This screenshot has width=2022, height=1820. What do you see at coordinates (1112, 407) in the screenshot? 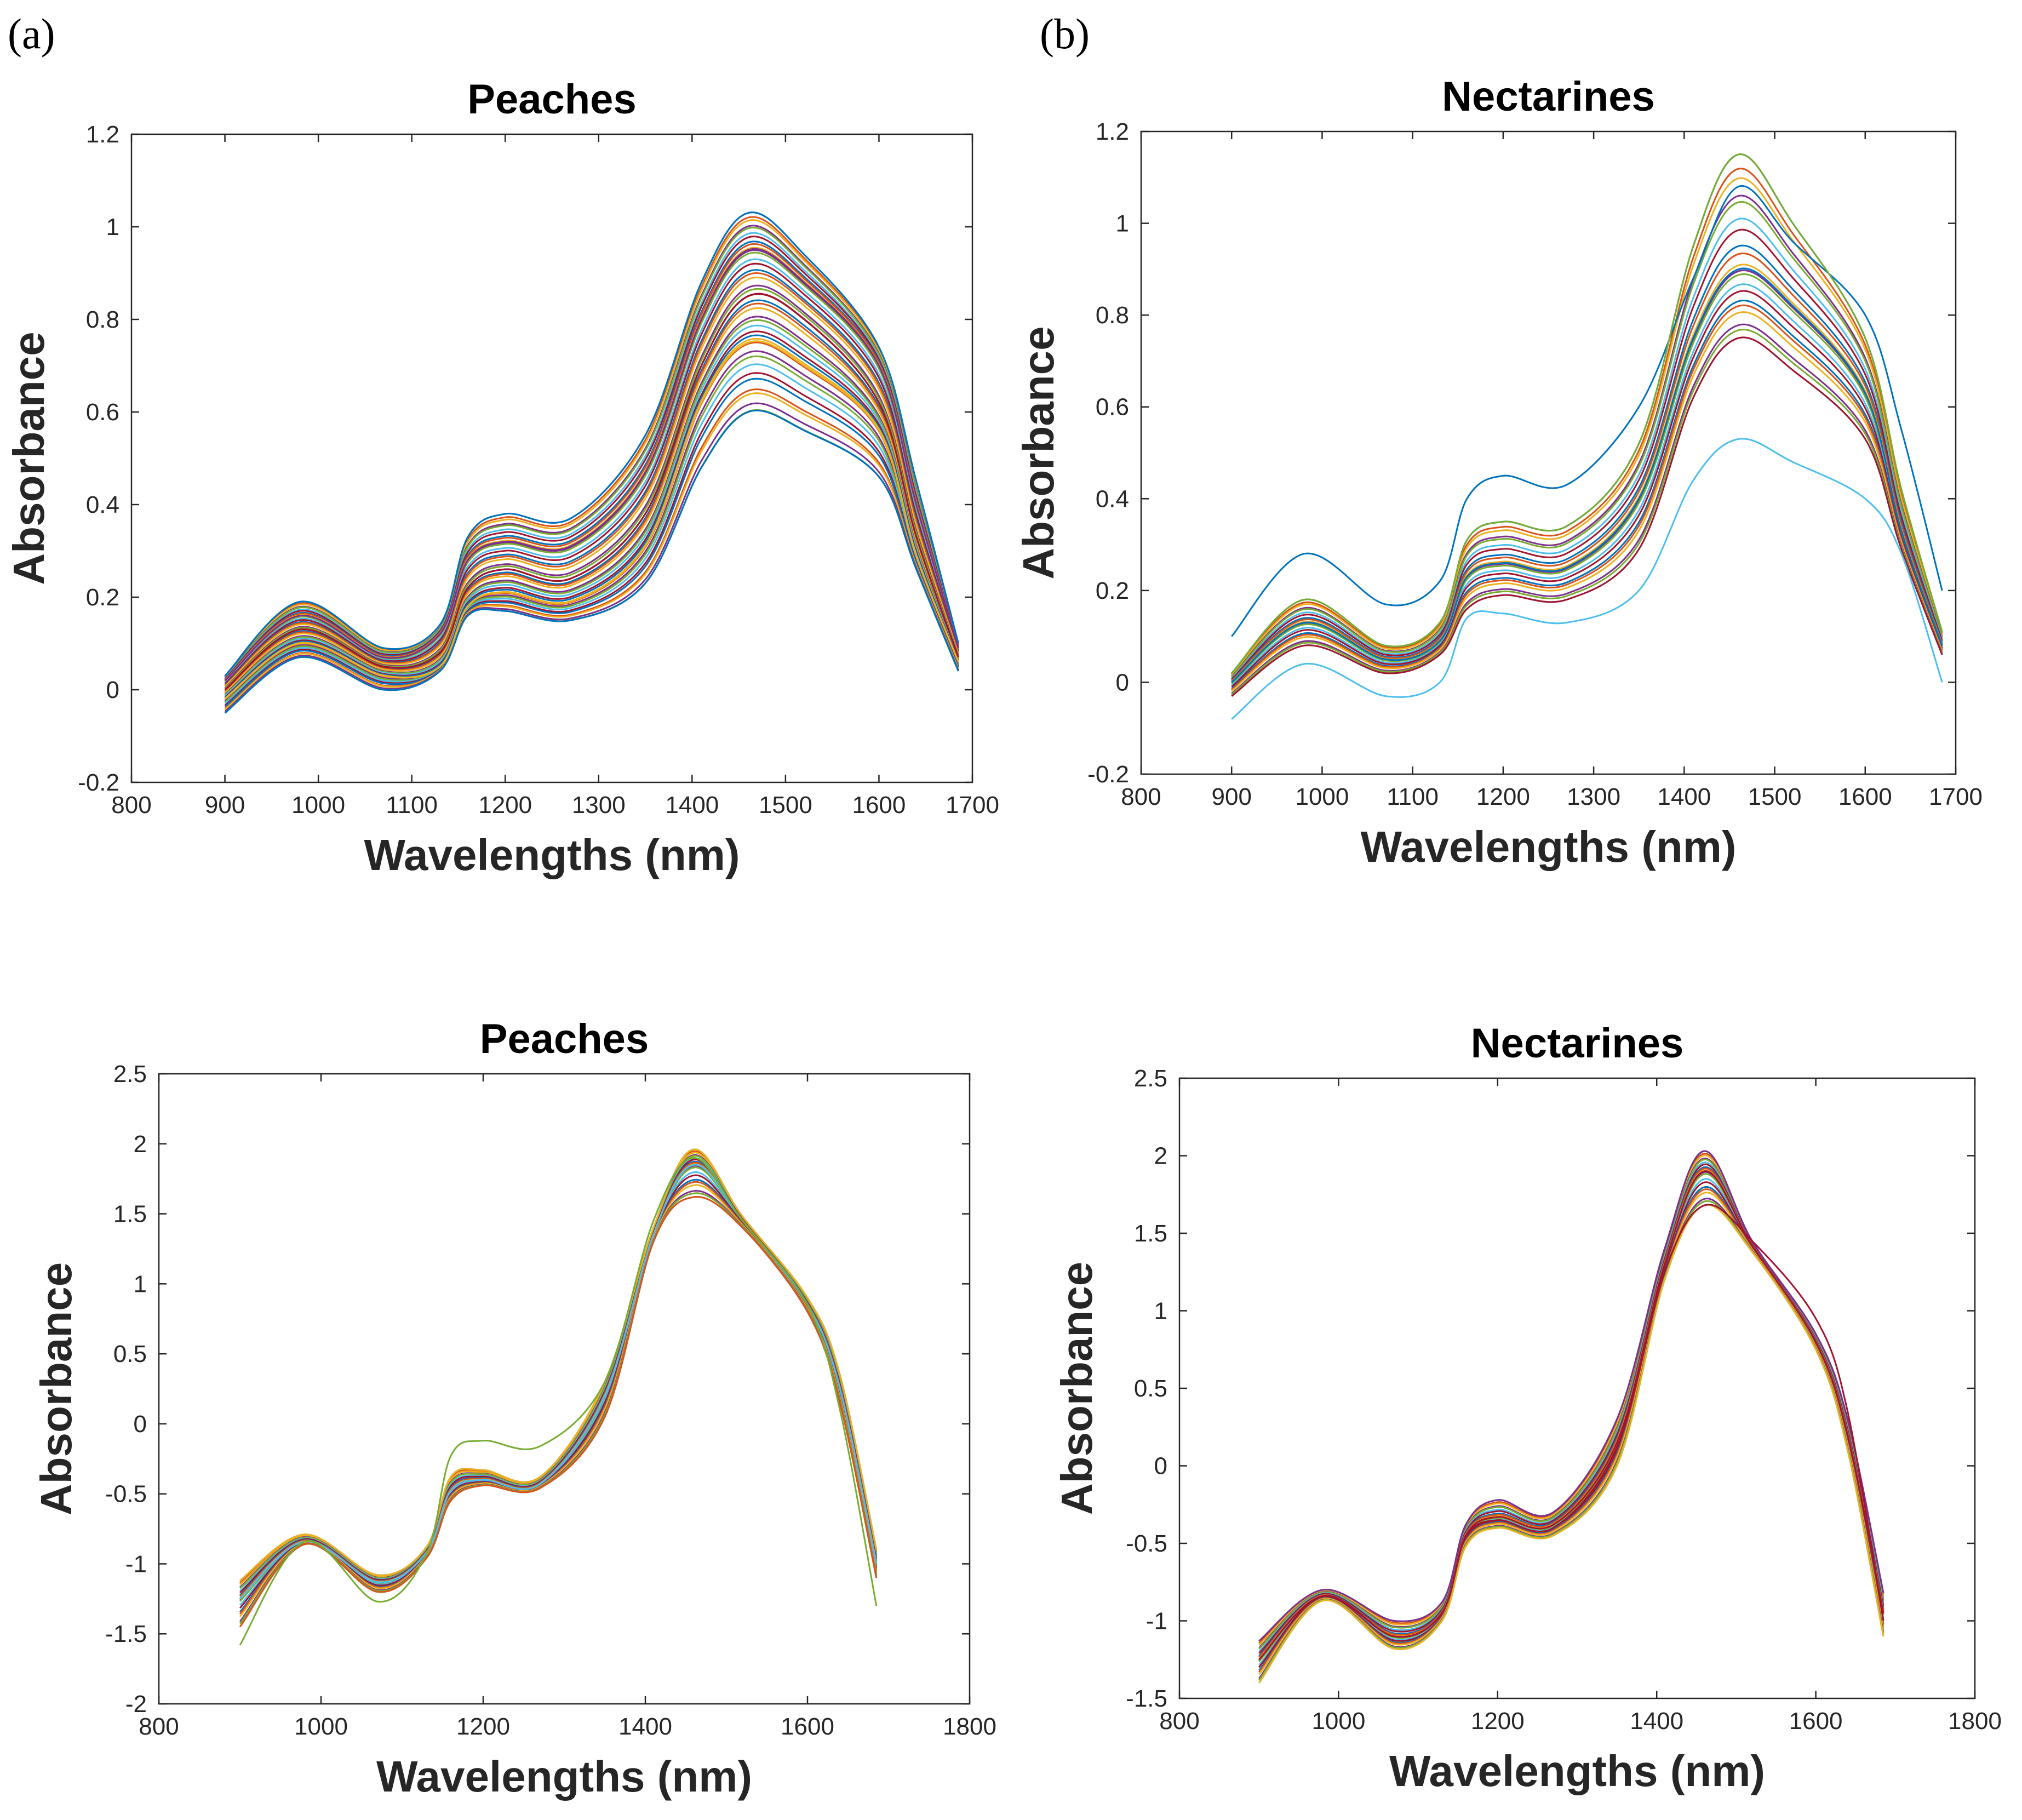
I see `y-tick-label: 0.6` at bounding box center [1112, 407].